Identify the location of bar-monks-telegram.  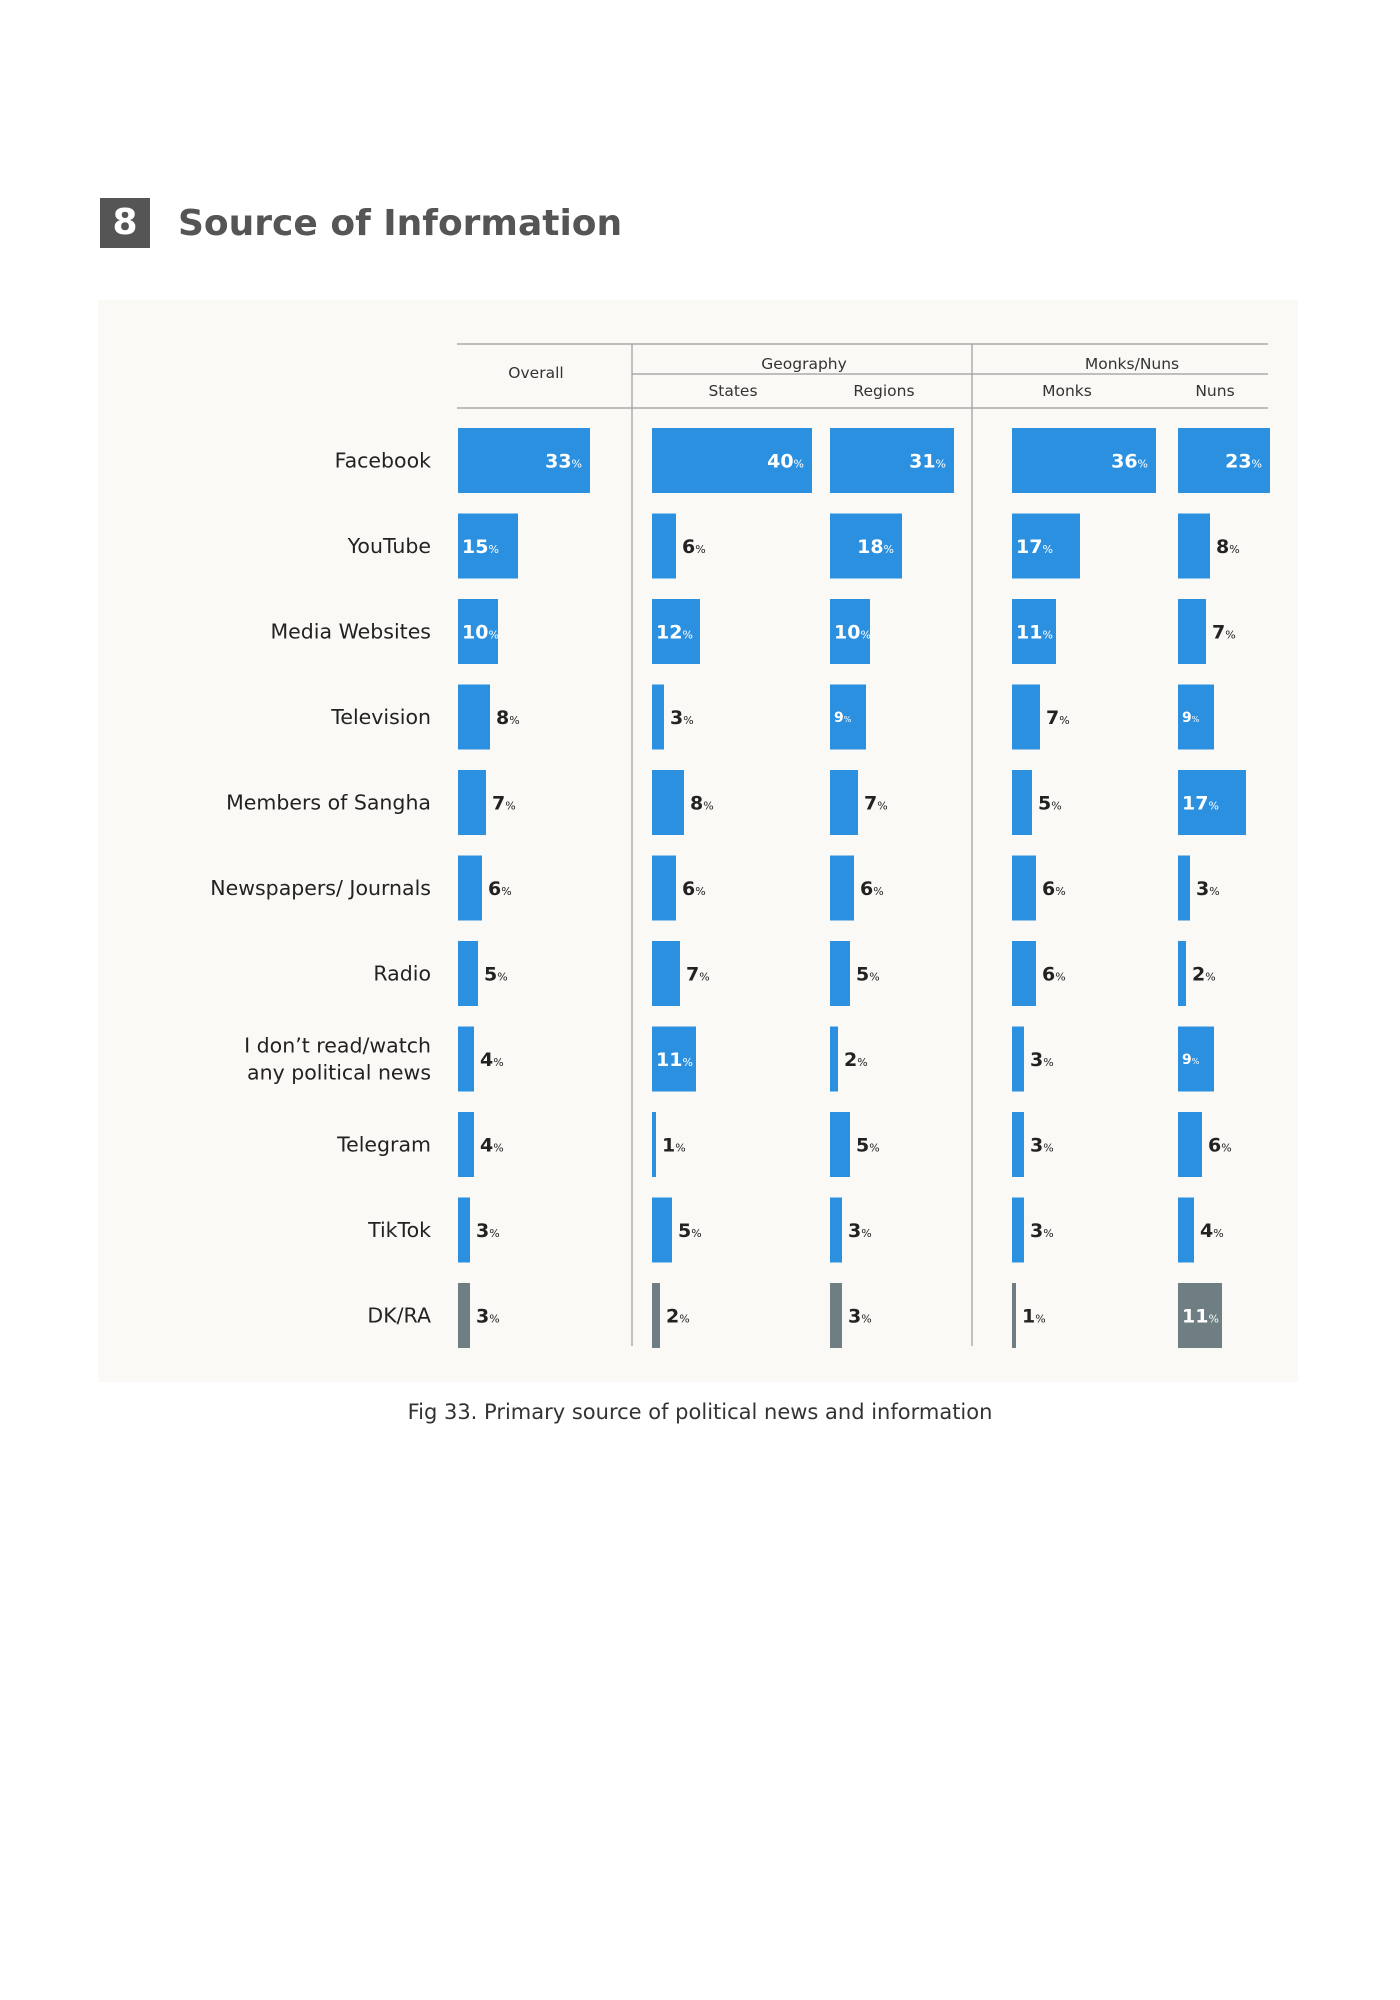
(1018, 1144).